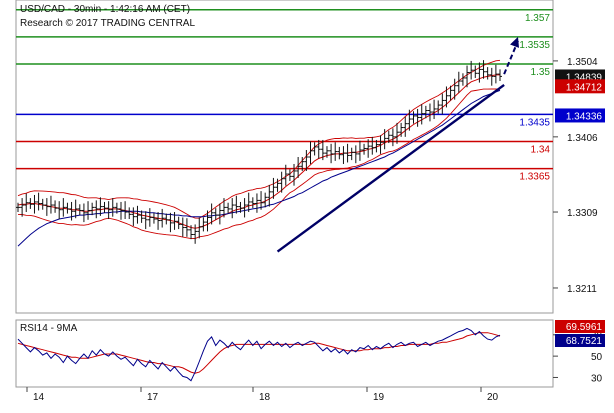  What do you see at coordinates (379, 397) in the screenshot?
I see `x-tick-label: 19` at bounding box center [379, 397].